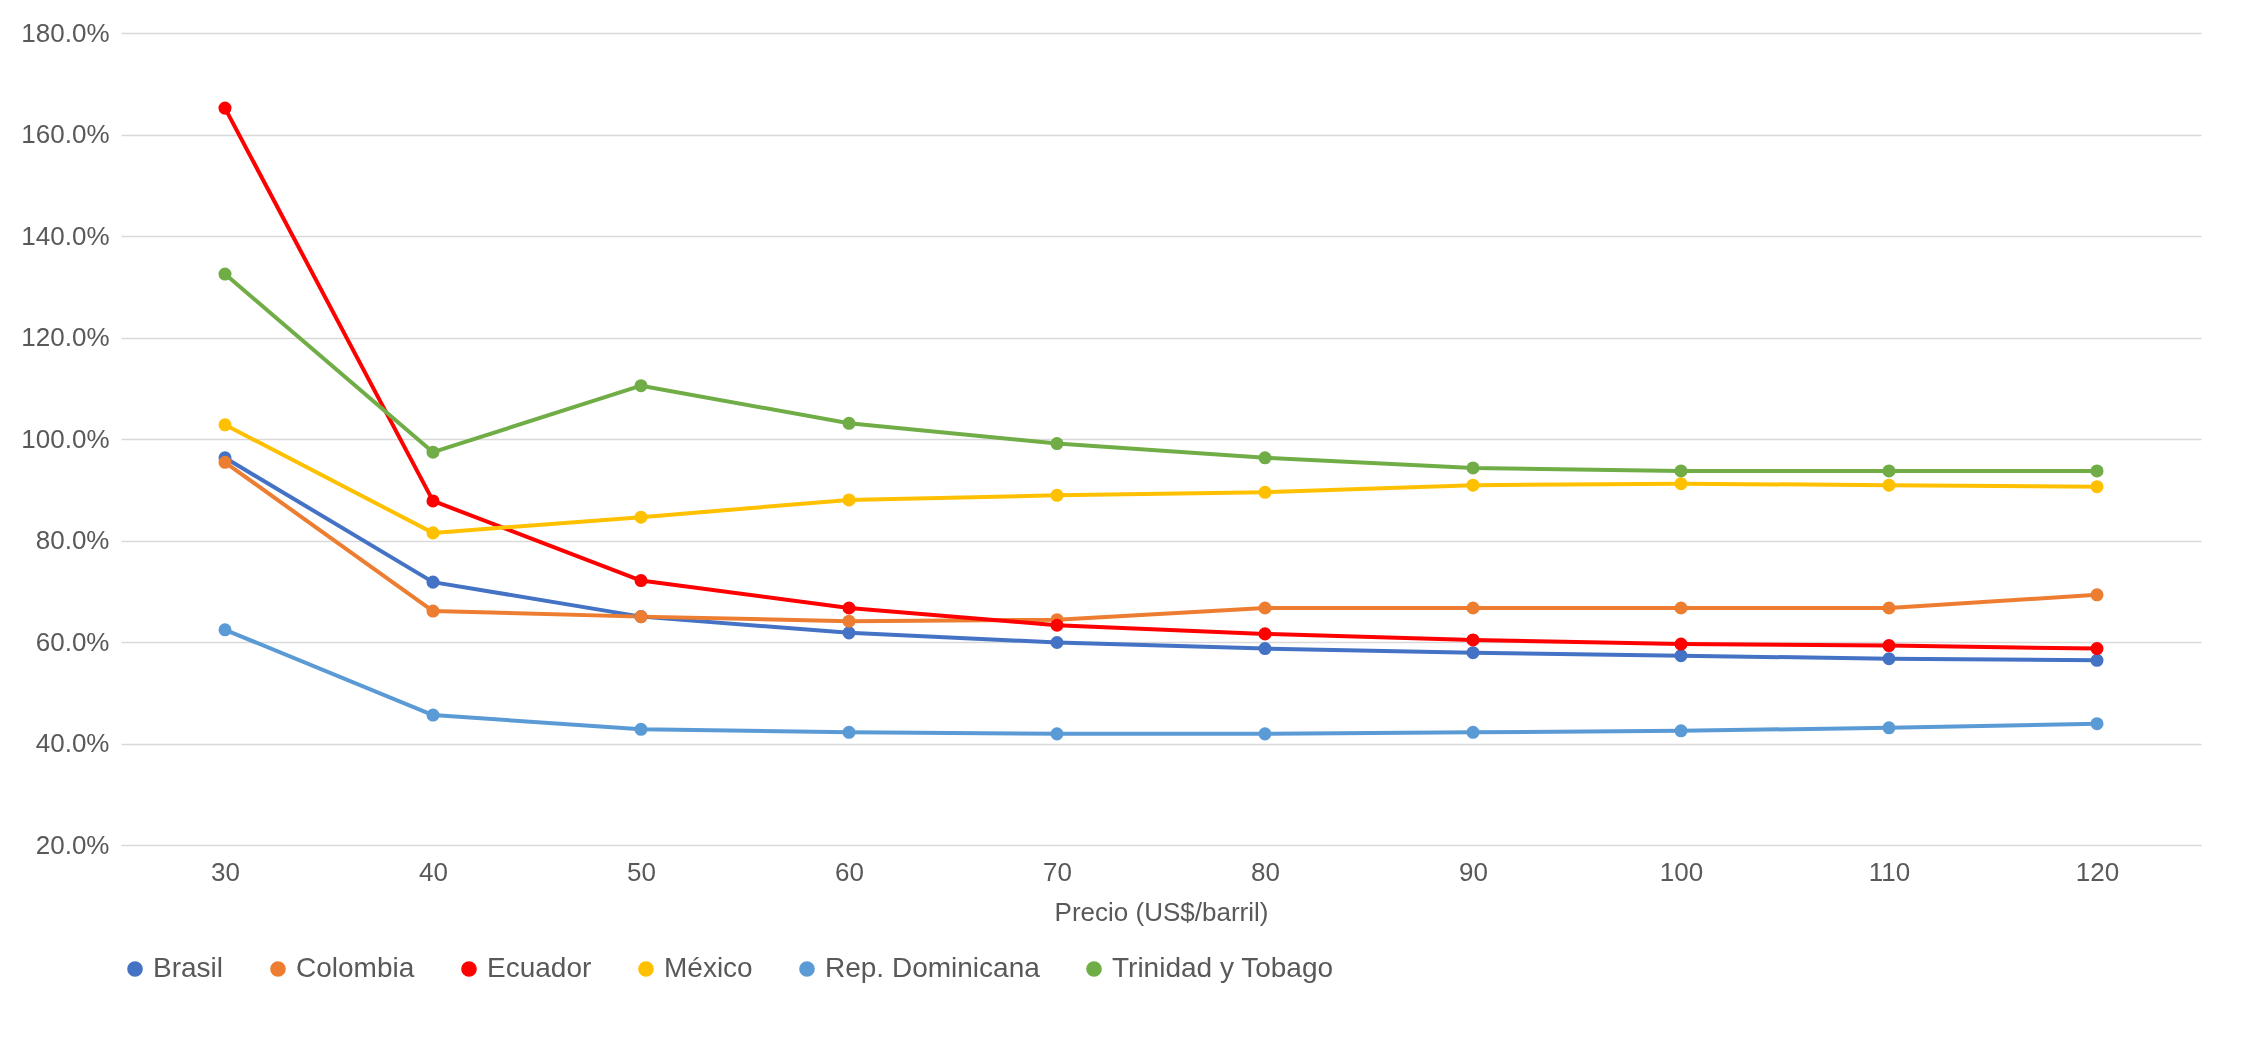 The width and height of the screenshot is (2267, 1052). I want to click on x-axis-title: Precio (US$/barril), so click(1161, 911).